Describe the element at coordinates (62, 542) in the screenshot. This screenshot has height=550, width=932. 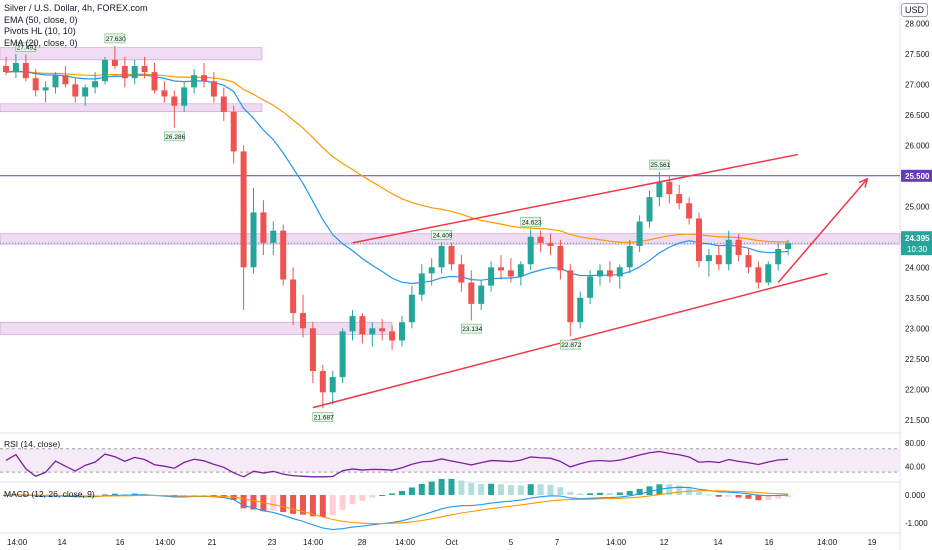
I see `time-axis-label: 14` at that location.